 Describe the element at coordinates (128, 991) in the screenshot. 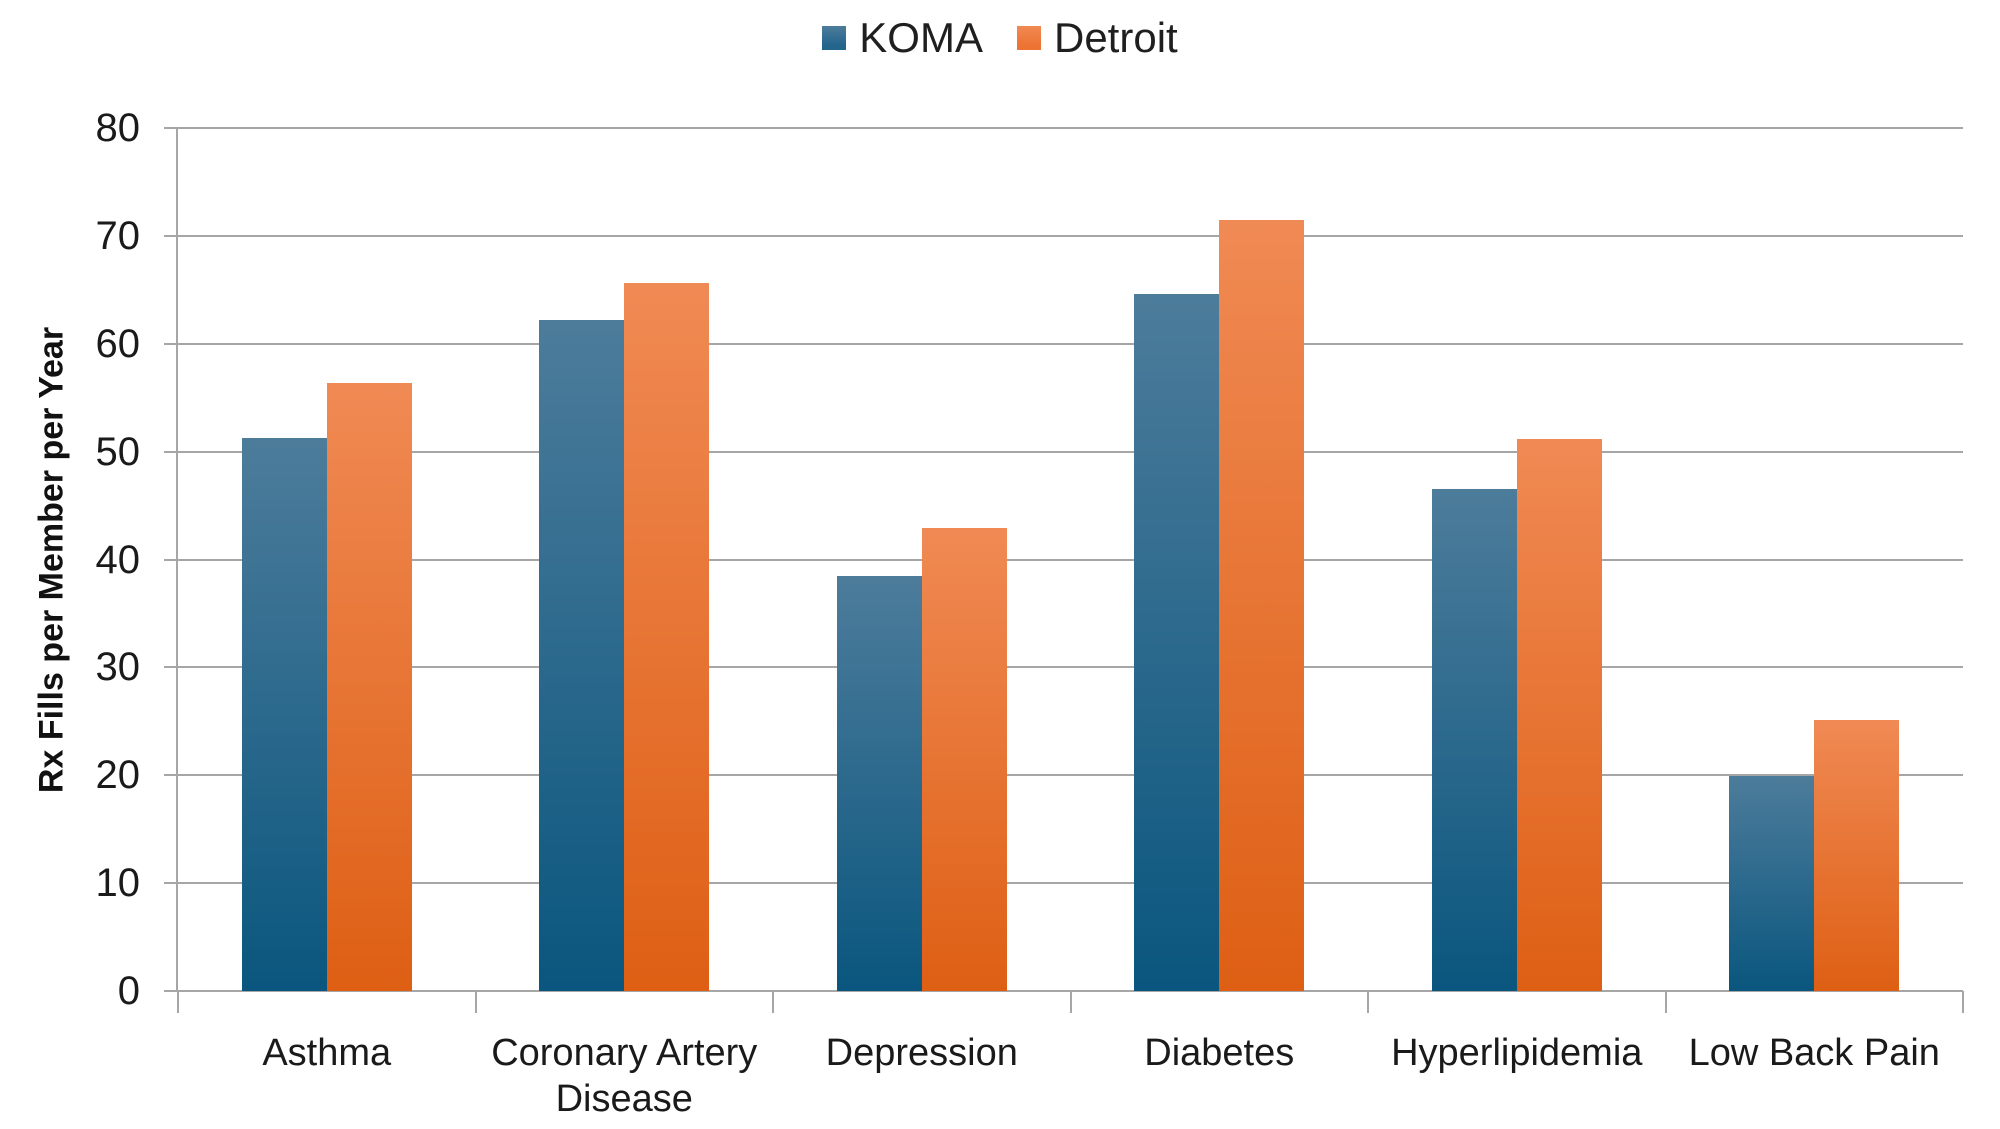

I see `y-tick-label-0: 0` at that location.